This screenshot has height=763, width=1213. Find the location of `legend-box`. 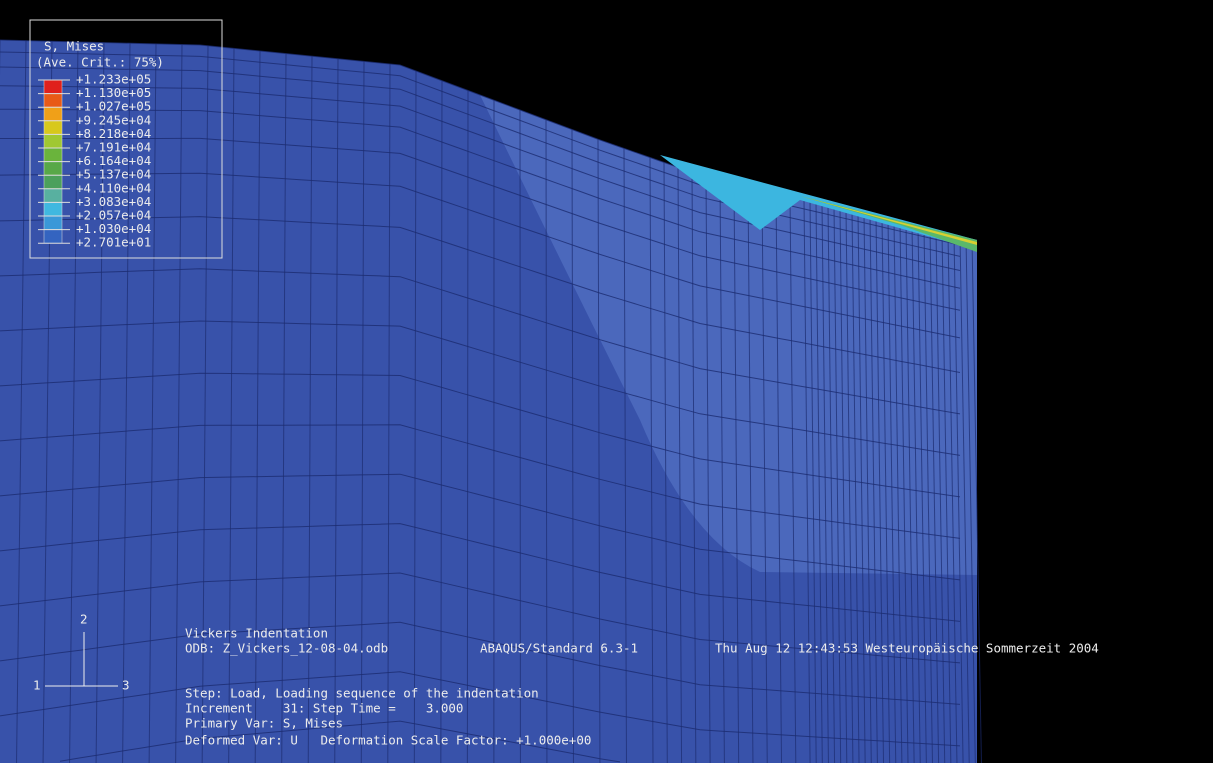

legend-box is located at coordinates (126, 139).